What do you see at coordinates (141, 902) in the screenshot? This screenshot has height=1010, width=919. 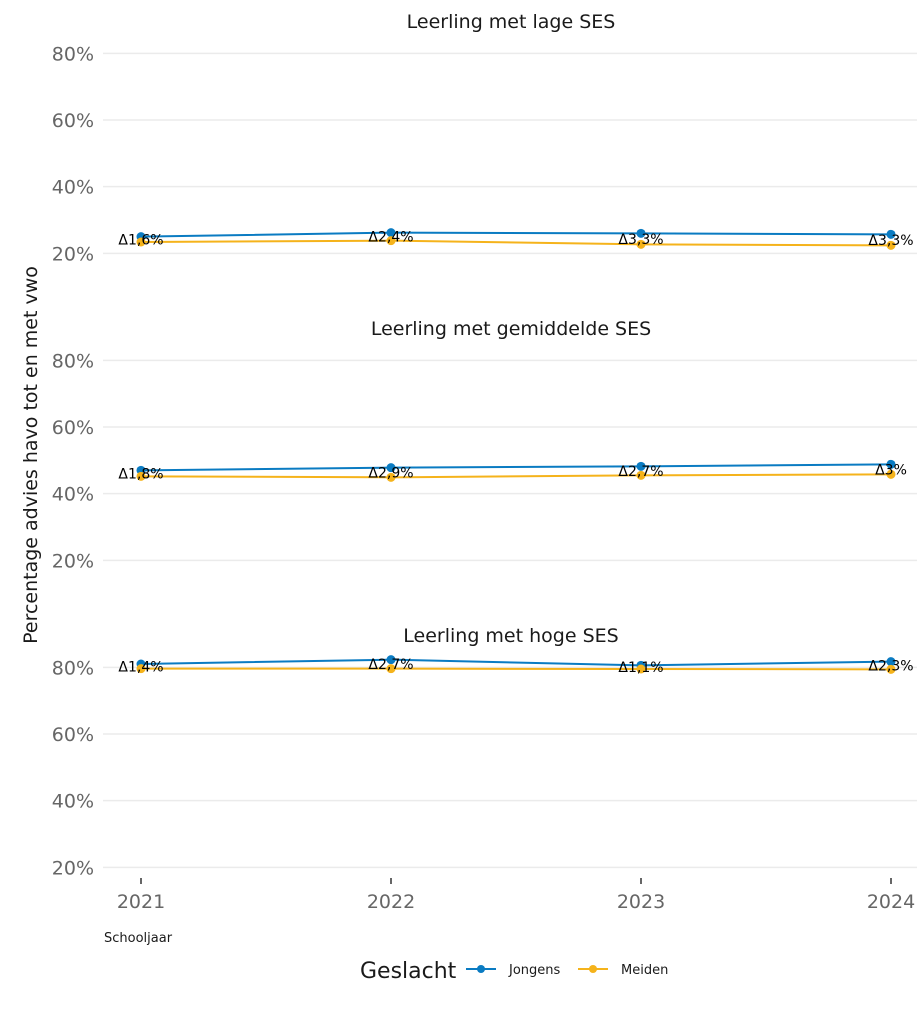 I see `x-tick-label: 2021` at bounding box center [141, 902].